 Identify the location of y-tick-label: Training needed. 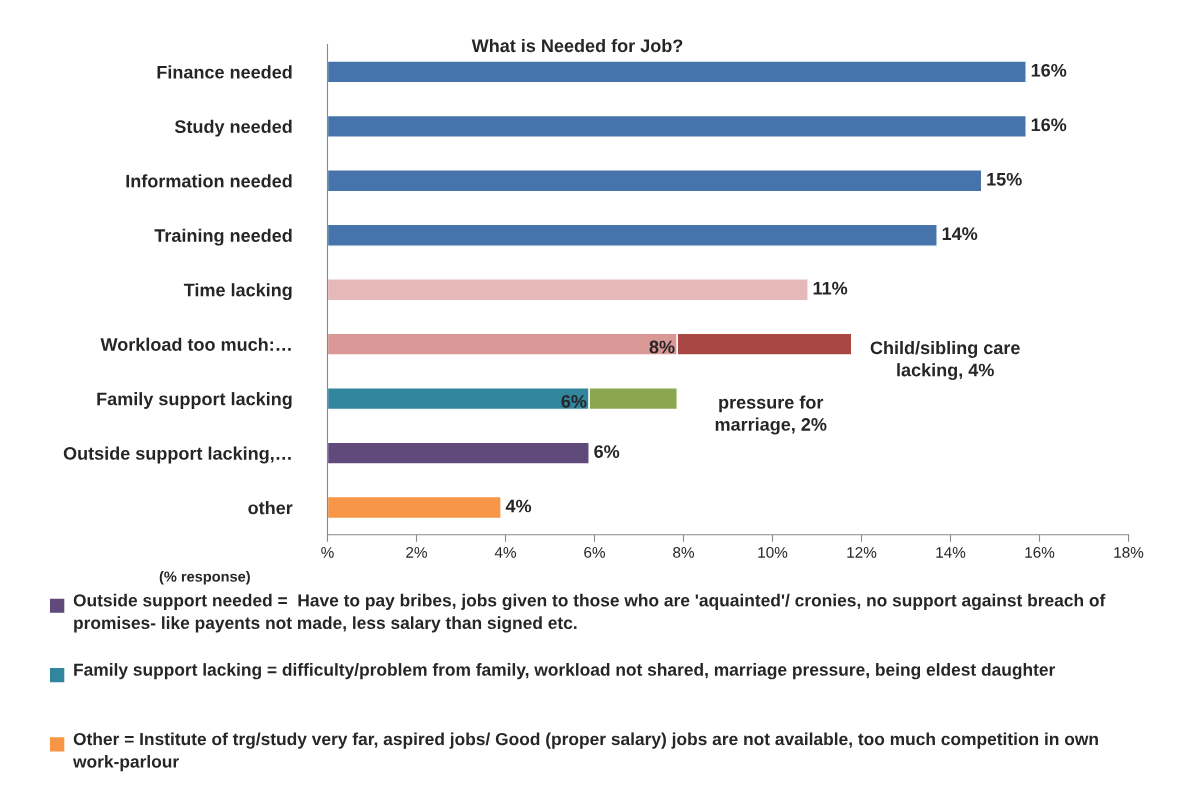
(223, 237).